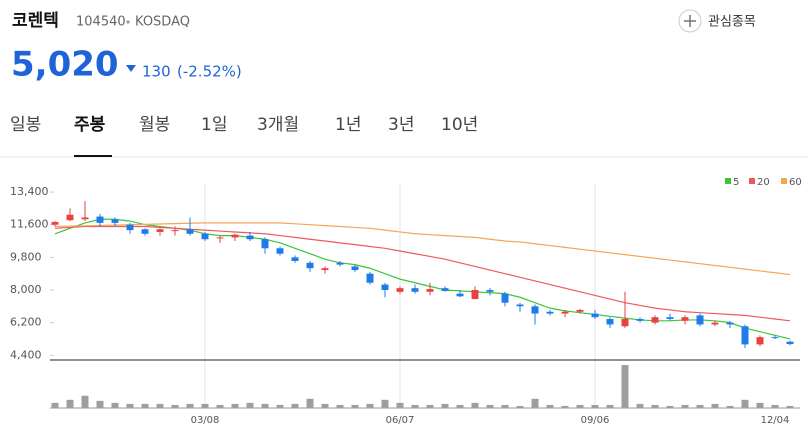  I want to click on y-tick-label: 9,800, so click(26, 256).